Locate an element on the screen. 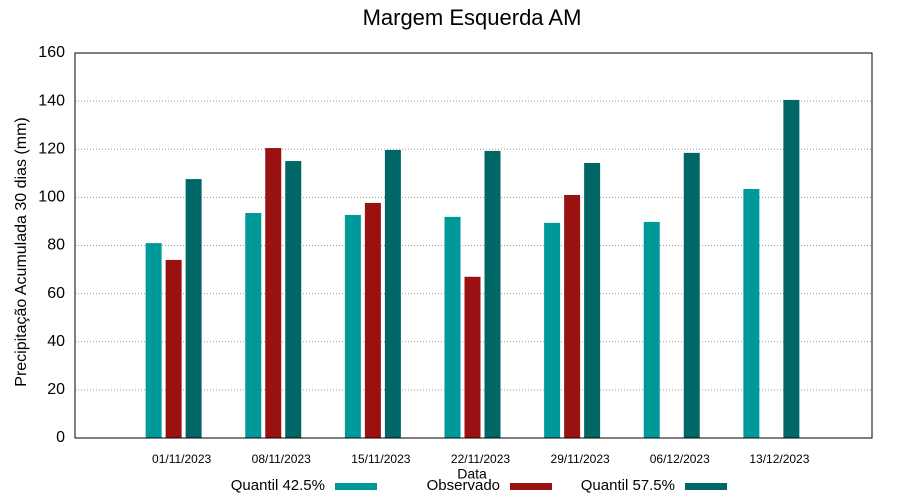 This screenshot has width=900, height=500. legend-label: Quantil 42.5% is located at coordinates (278, 485).